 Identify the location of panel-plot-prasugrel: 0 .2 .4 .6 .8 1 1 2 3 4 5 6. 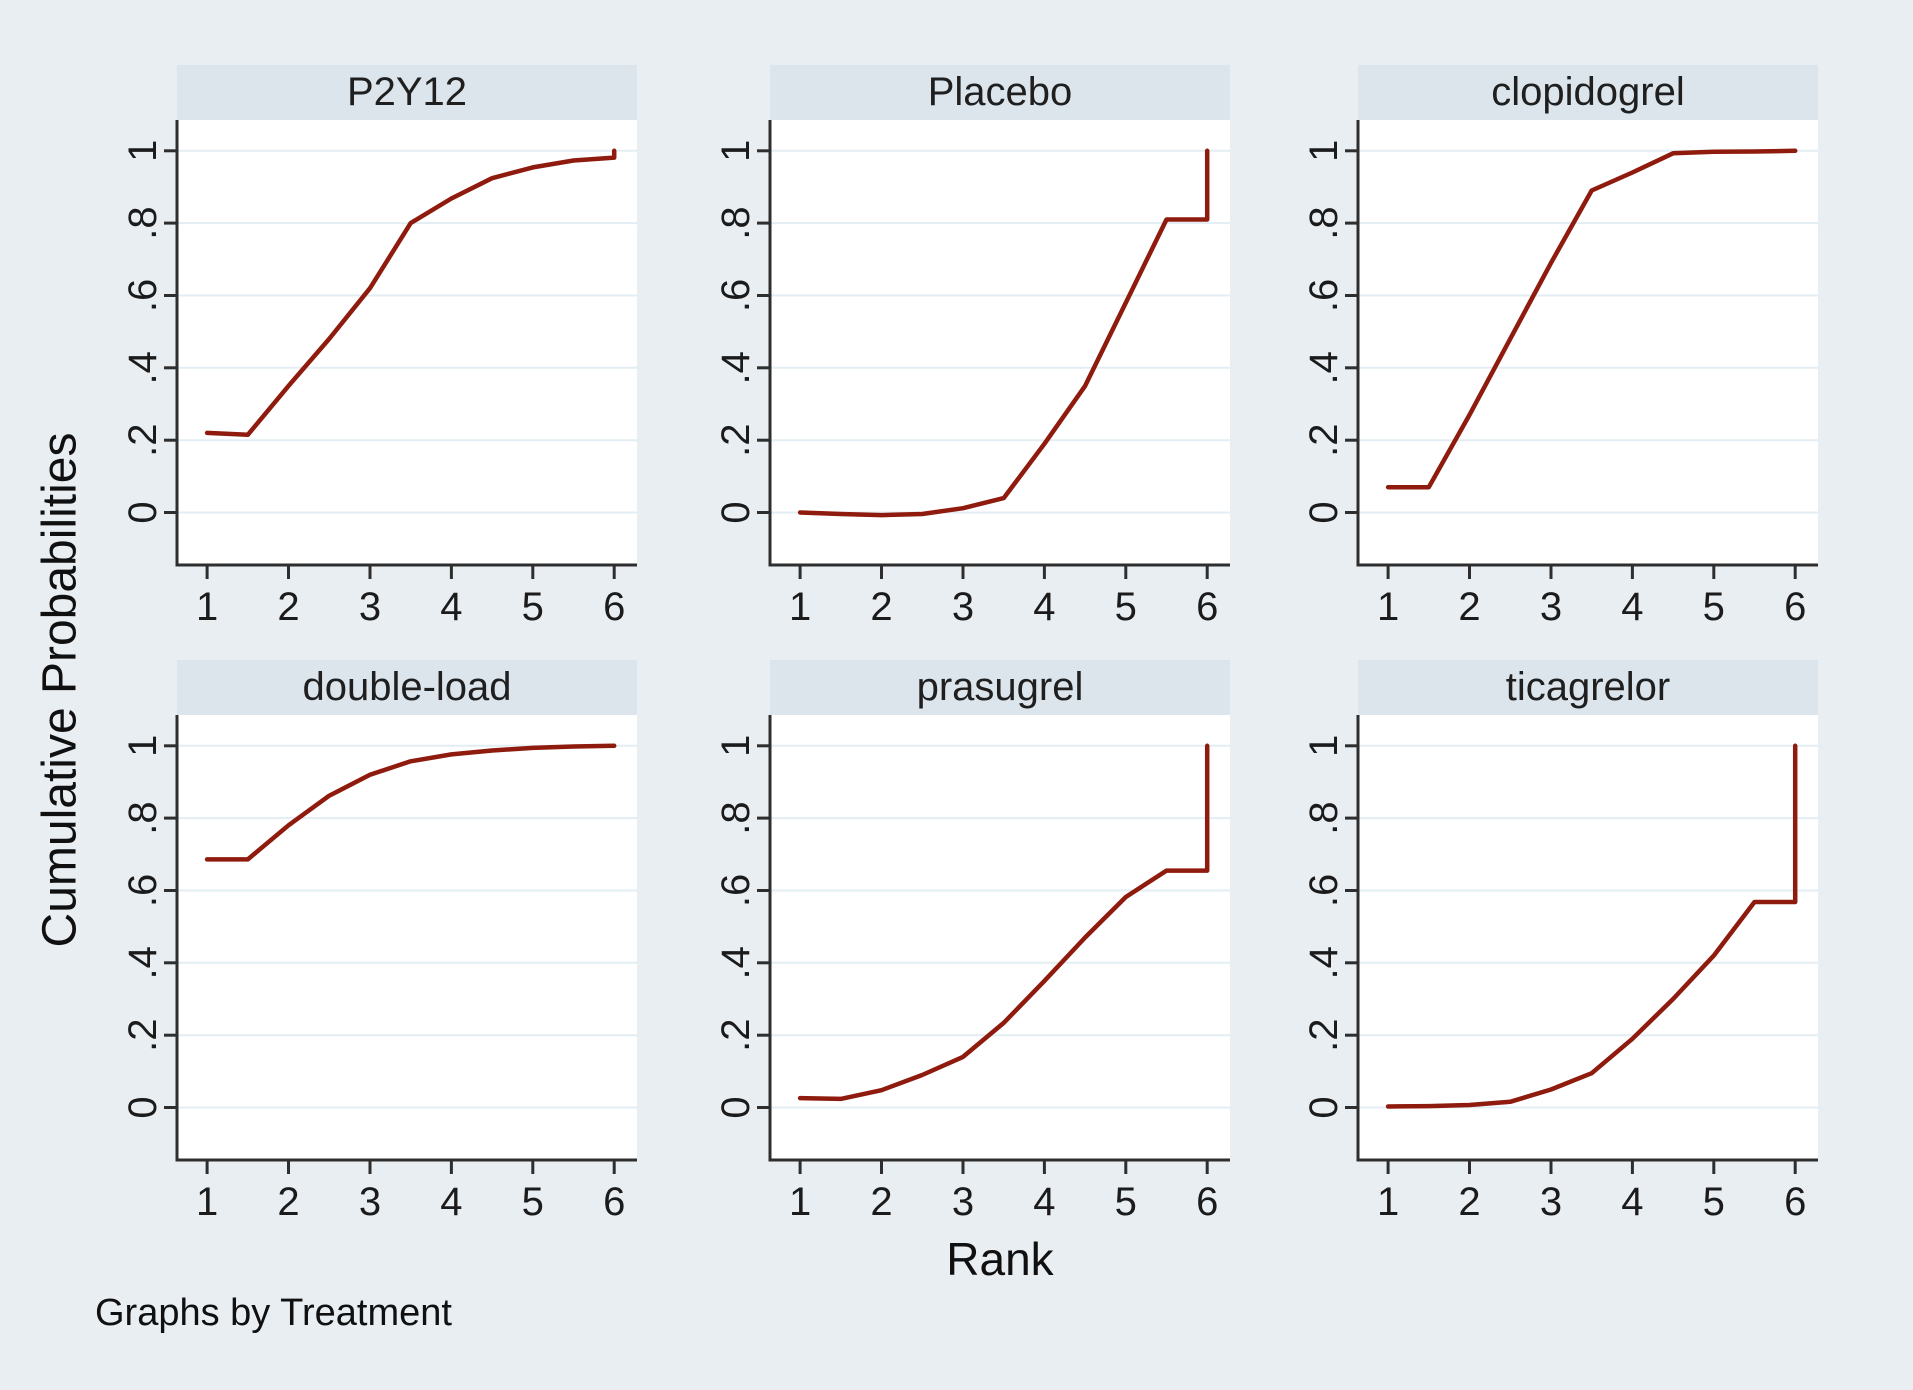
(972, 969).